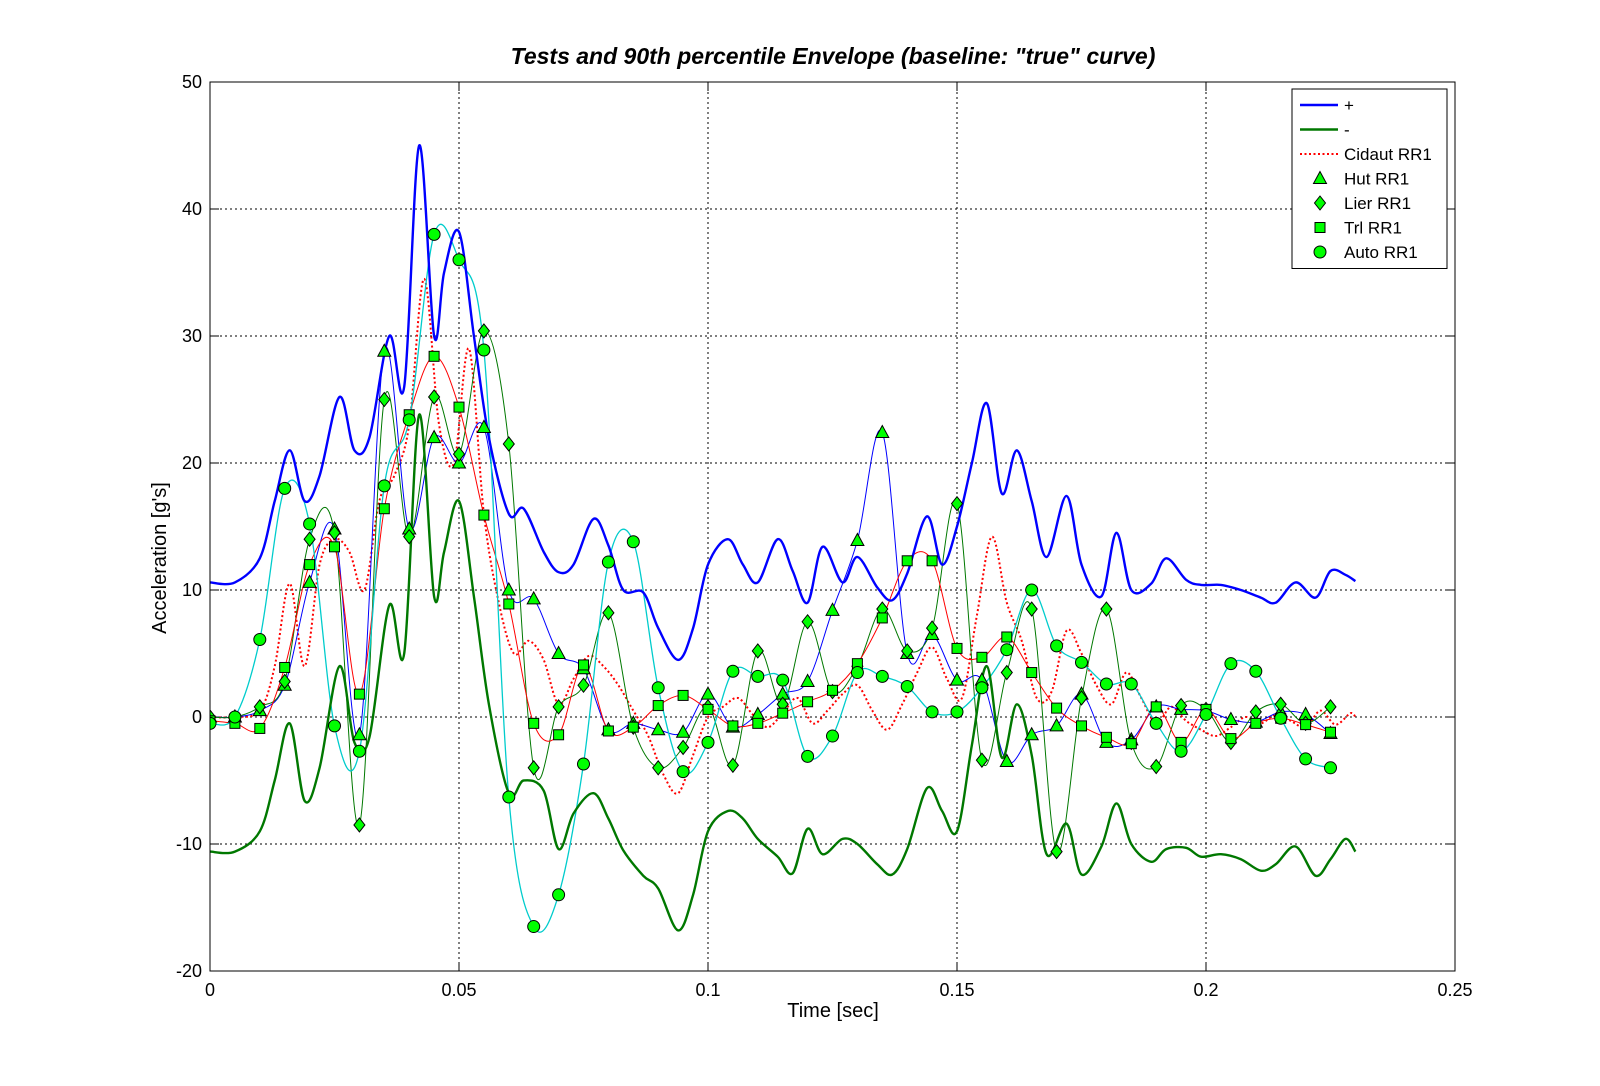 The width and height of the screenshot is (1600, 1086). I want to click on legend-entry-auto-rr1: Auto RR1, so click(1365, 252).